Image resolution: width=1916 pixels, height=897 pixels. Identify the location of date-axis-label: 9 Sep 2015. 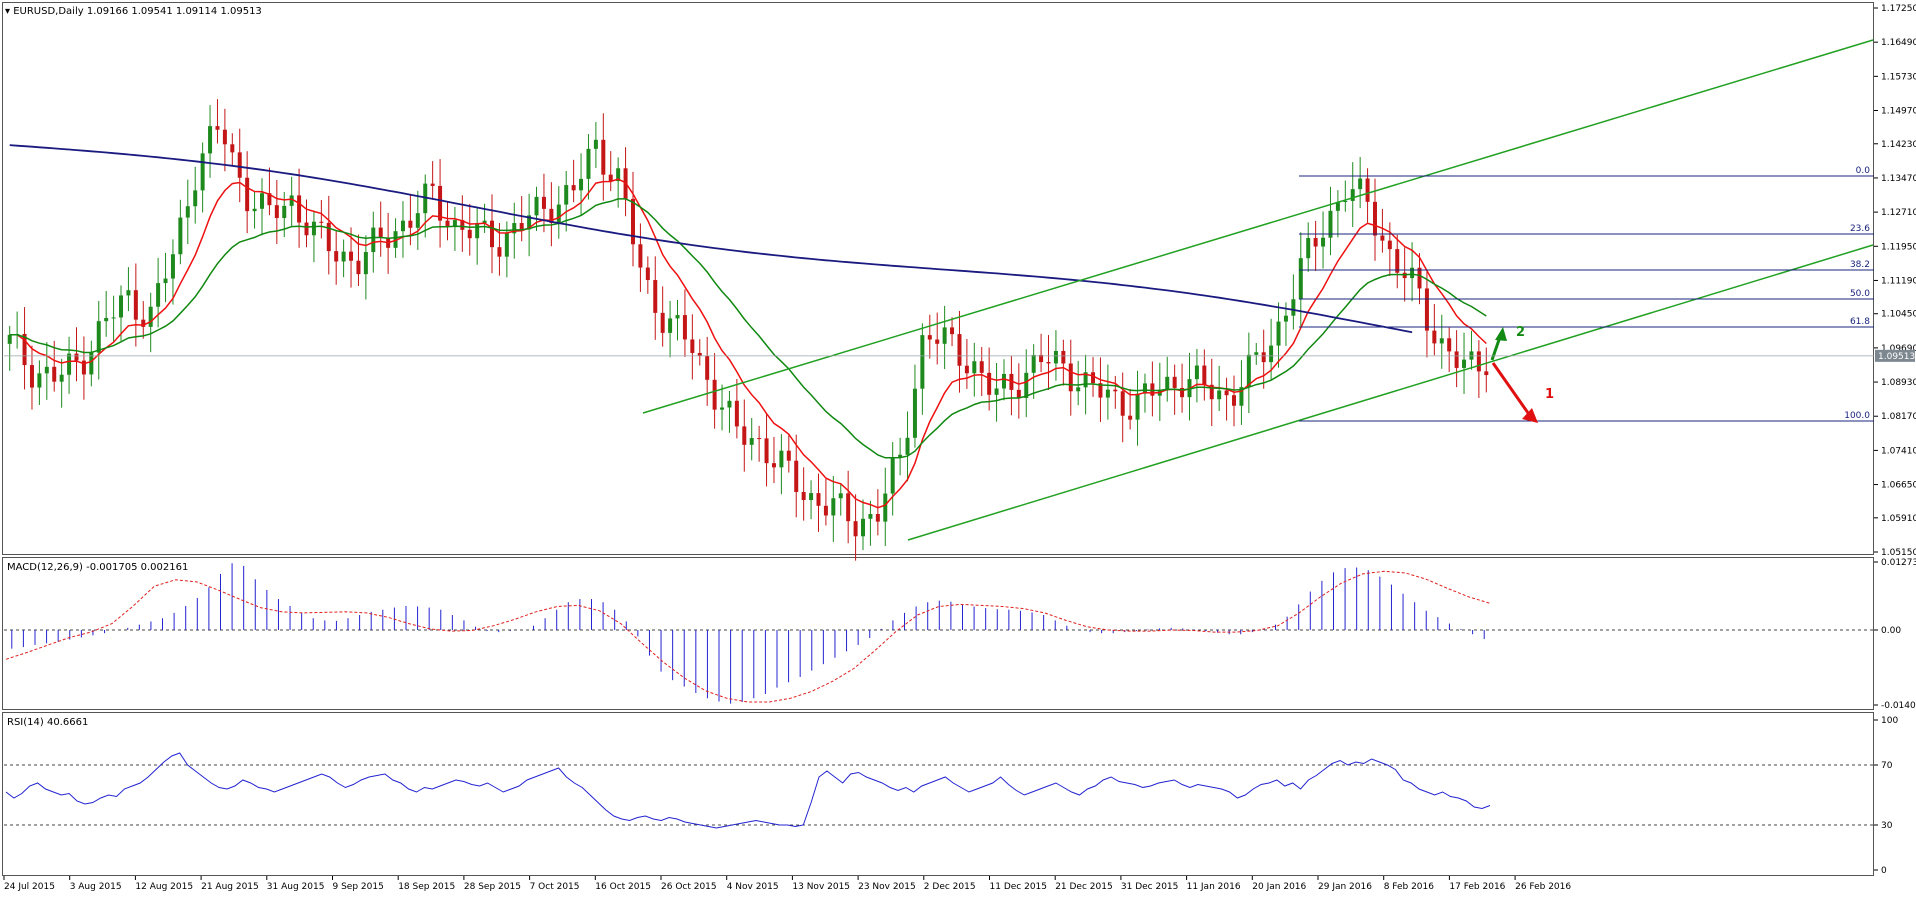
(358, 887).